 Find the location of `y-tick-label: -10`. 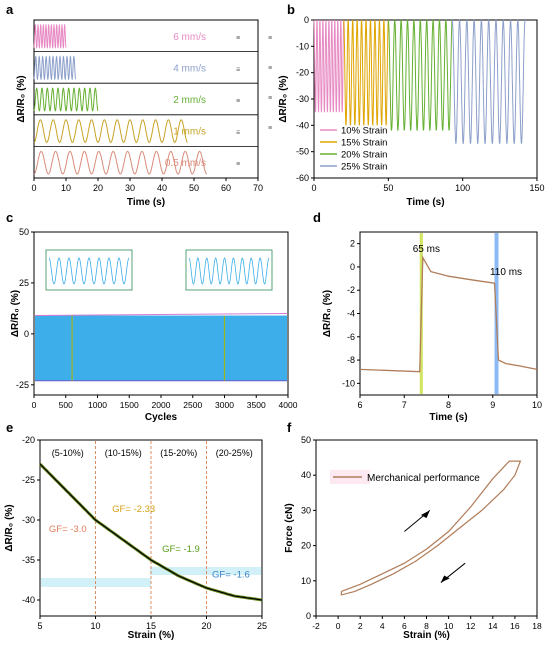

y-tick-label: -10 is located at coordinates (348, 383).